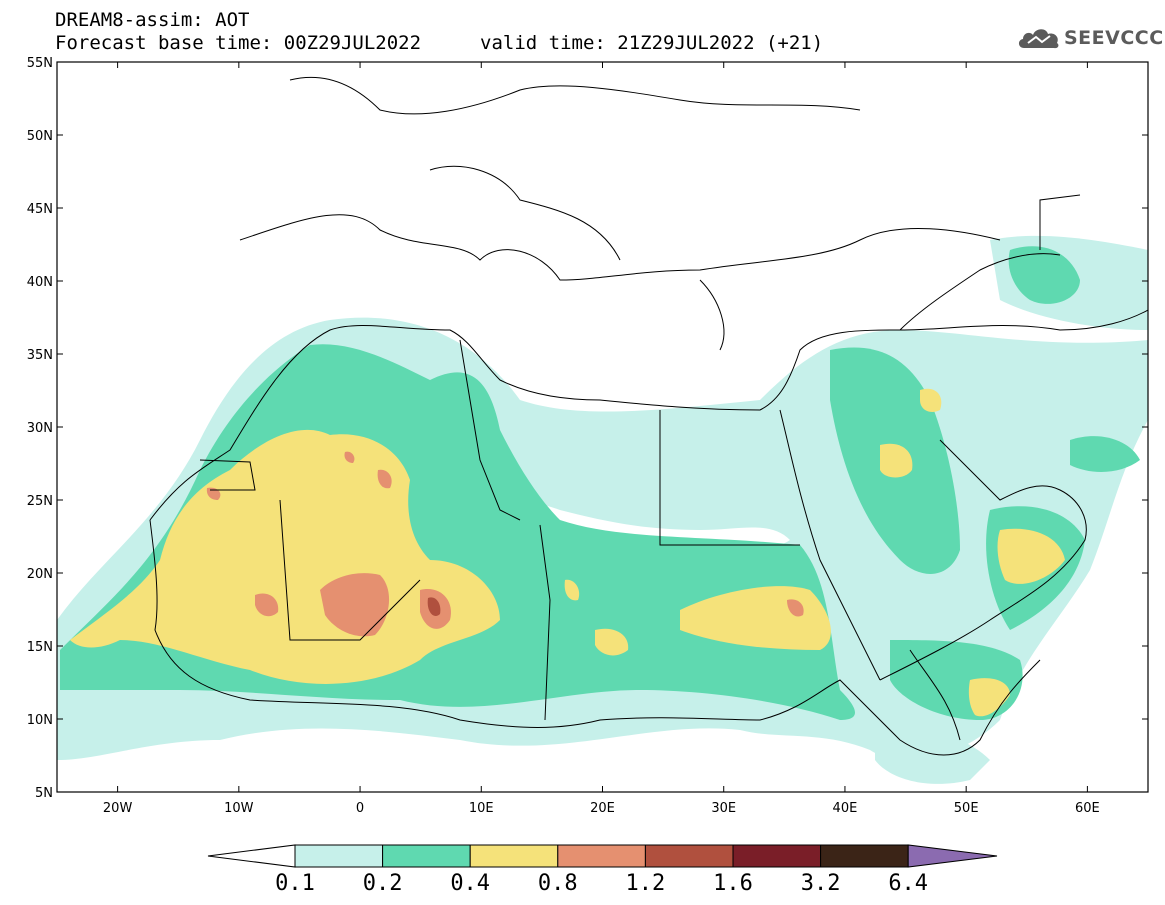  What do you see at coordinates (40, 501) in the screenshot?
I see `lat-tick-label: 25N` at bounding box center [40, 501].